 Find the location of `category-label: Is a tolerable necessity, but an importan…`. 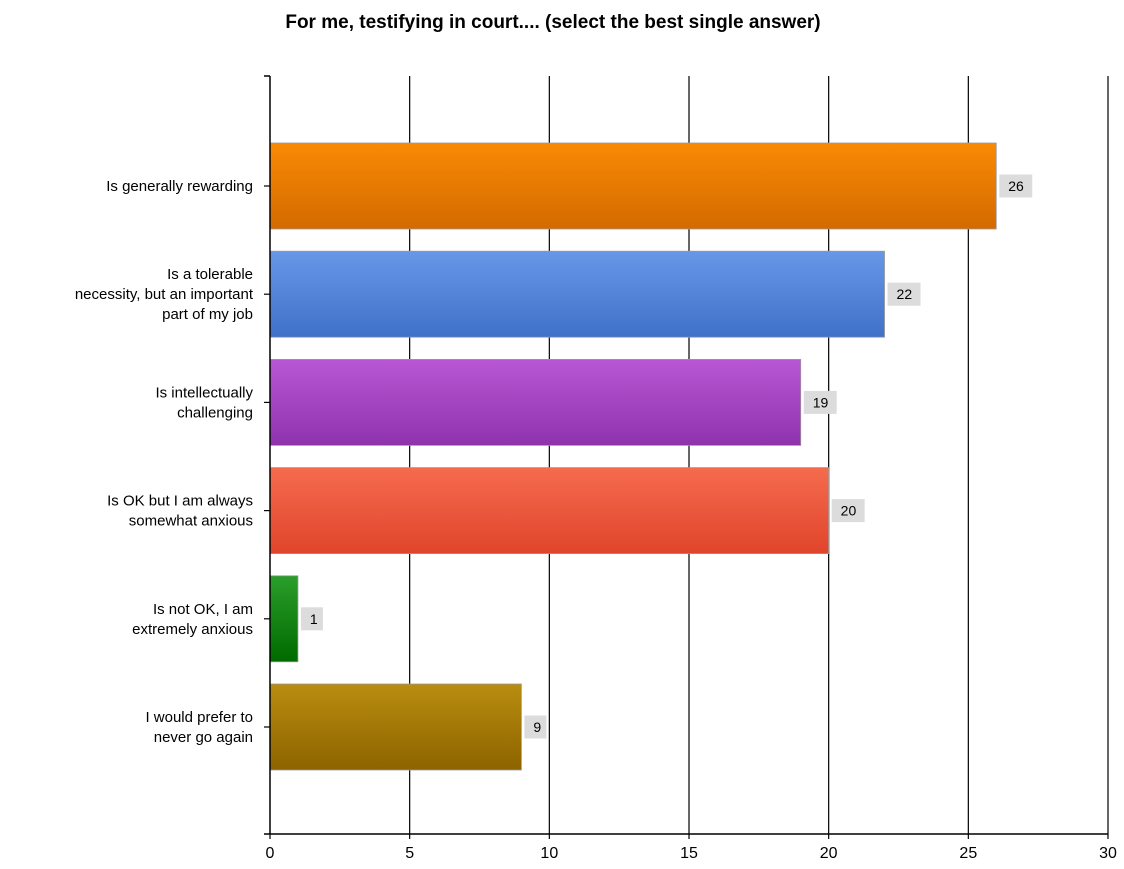

category-label: Is a tolerable necessity, but an importan… is located at coordinates (164, 294).